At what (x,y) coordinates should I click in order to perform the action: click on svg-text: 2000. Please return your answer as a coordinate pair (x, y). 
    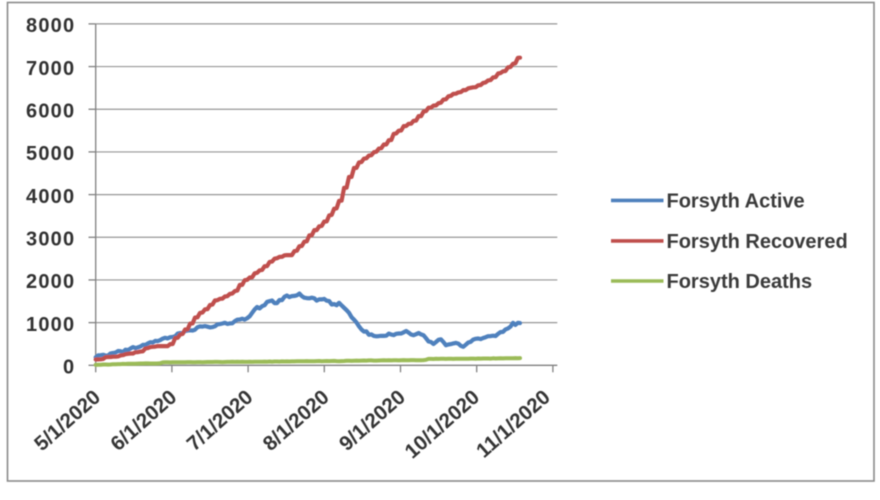
    Looking at the image, I should click on (50, 282).